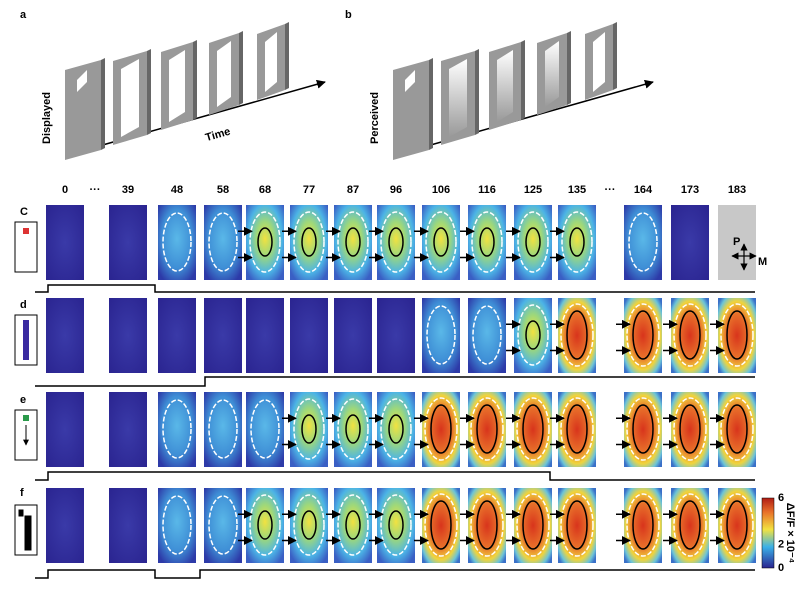 The image size is (800, 595). I want to click on axis-label: Perceived, so click(375, 118).